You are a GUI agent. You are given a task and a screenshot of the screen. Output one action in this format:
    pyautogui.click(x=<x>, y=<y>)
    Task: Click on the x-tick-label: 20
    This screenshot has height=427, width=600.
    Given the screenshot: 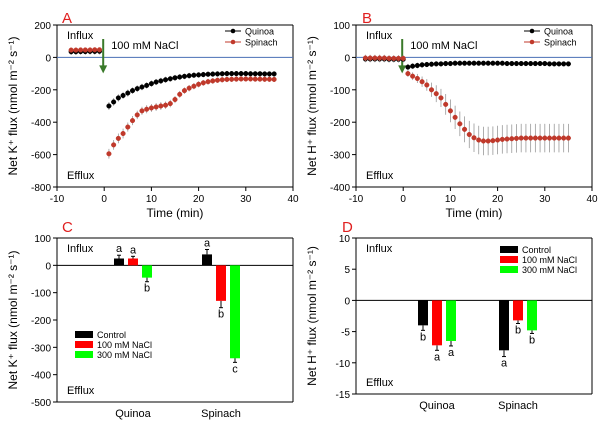 What is the action you would take?
    pyautogui.click(x=498, y=199)
    